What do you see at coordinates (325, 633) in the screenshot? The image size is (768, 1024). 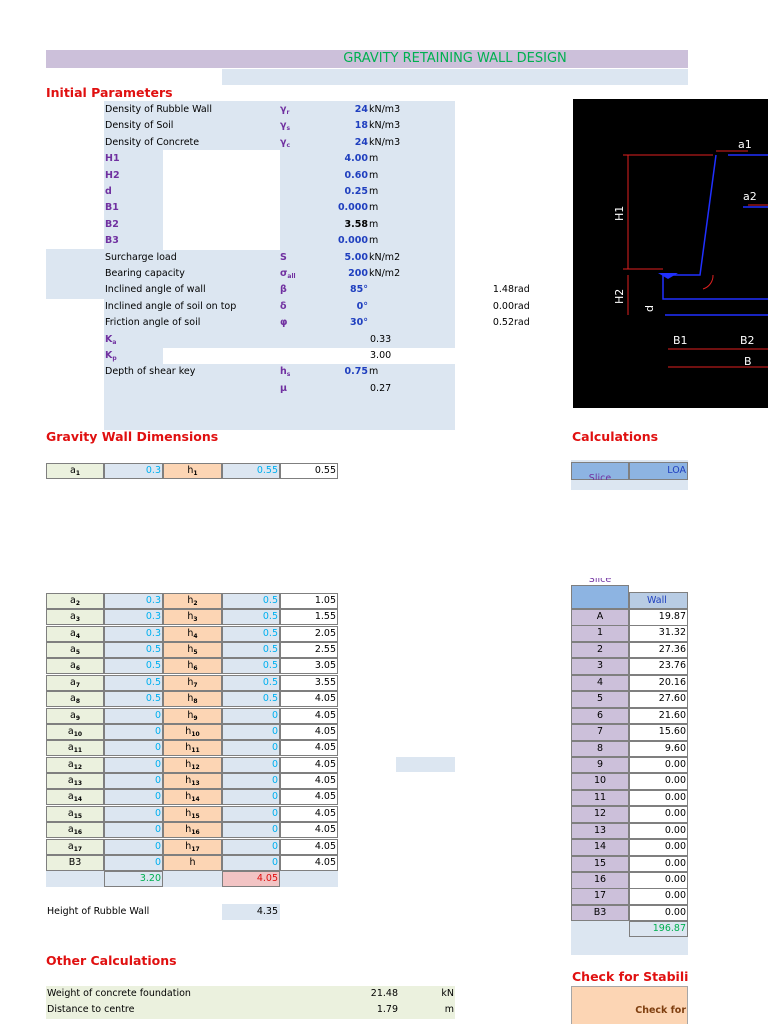 I see `dim-cumulative: 2.05` at bounding box center [325, 633].